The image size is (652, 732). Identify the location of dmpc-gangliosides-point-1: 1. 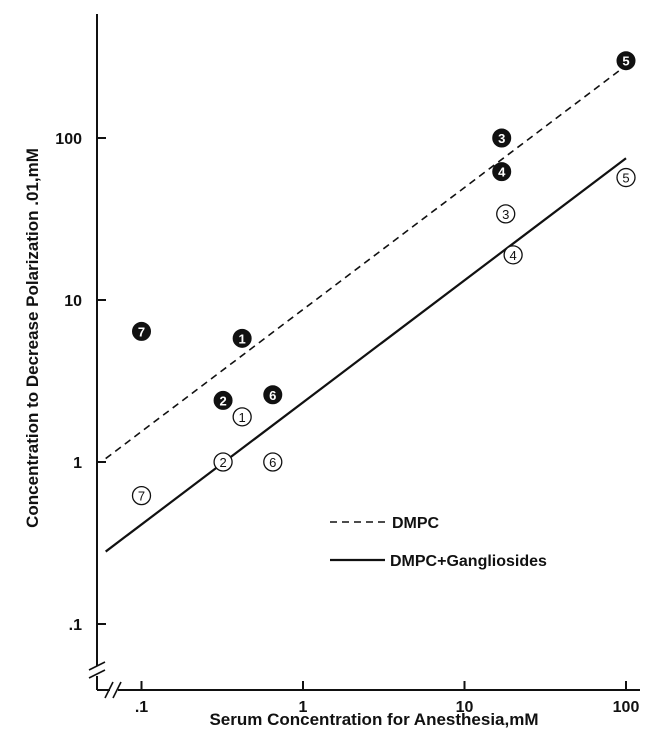
(242, 417).